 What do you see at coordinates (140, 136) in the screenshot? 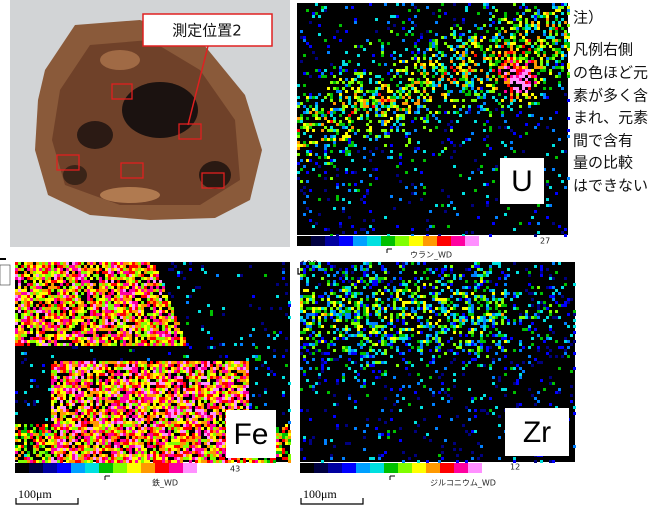
I see `measure-squares` at bounding box center [140, 136].